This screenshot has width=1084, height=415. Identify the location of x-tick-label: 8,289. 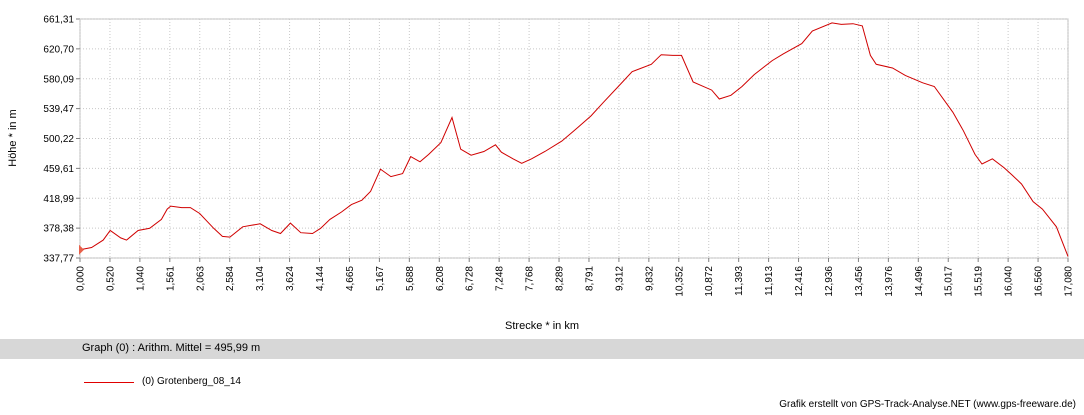
(560, 278).